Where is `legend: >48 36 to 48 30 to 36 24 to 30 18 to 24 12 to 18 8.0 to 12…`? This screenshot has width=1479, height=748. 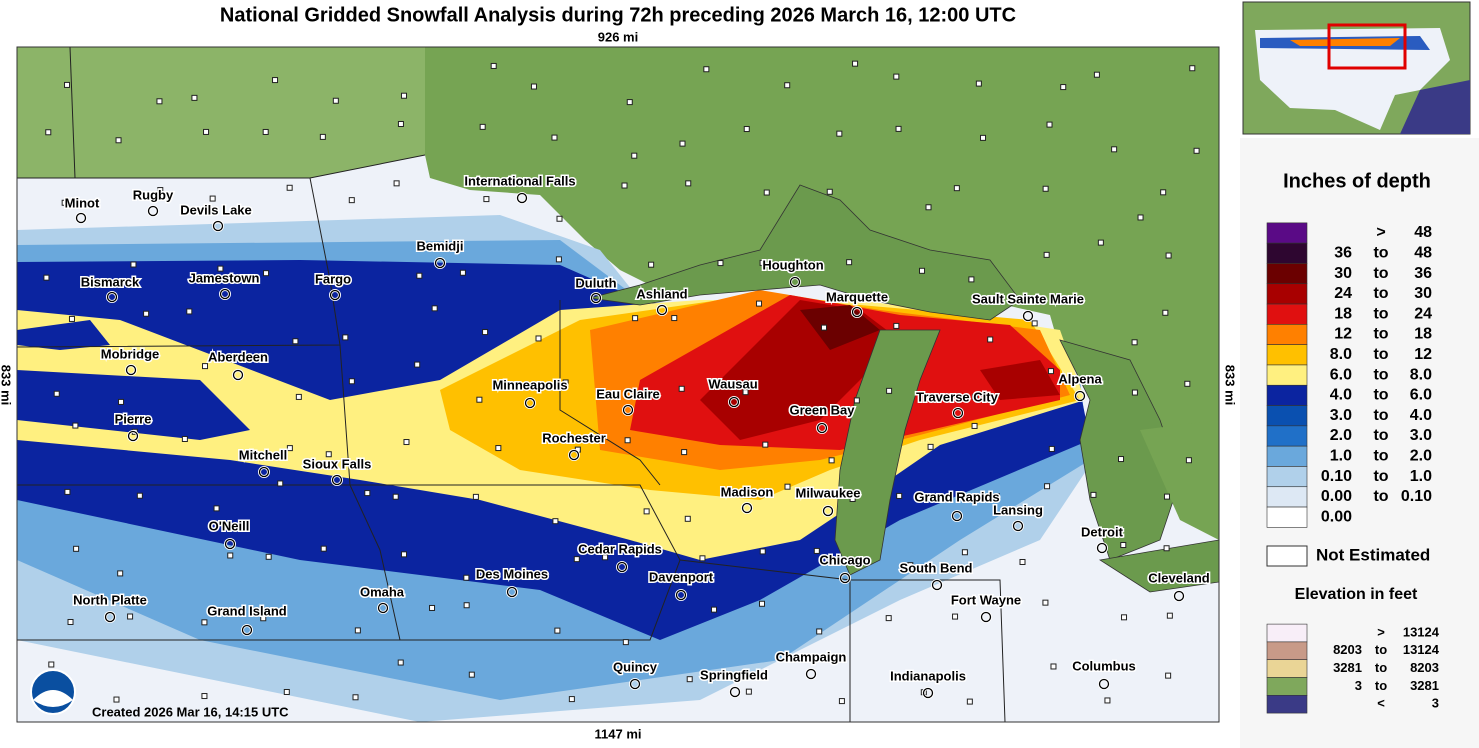 legend: >48 36 to 48 30 to 36 24 to 30 18 to 24 12 to 18 8.0 to 12… is located at coordinates (1353, 468).